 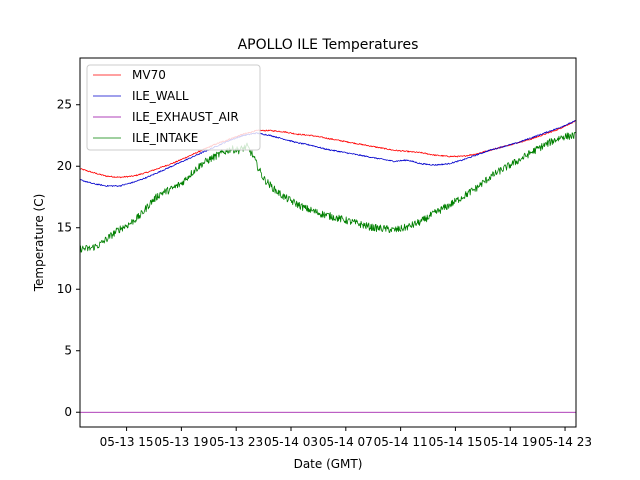 What do you see at coordinates (160, 96) in the screenshot?
I see `legend-label: ILE_WALL` at bounding box center [160, 96].